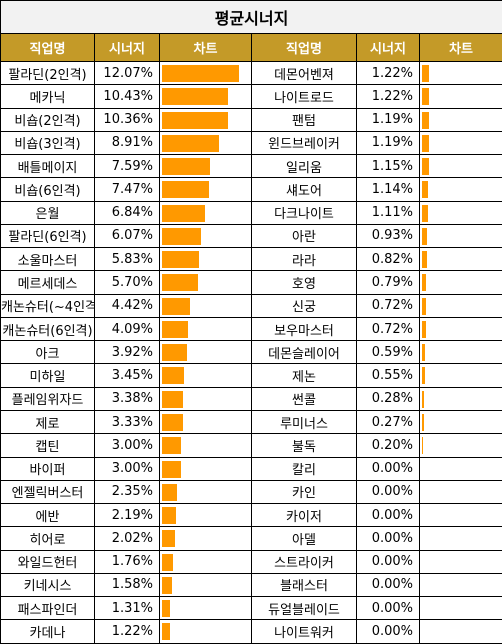 The width and height of the screenshot is (502, 644). What do you see at coordinates (127, 236) in the screenshot?
I see `synergy-value-cell: 6.07%` at bounding box center [127, 236].